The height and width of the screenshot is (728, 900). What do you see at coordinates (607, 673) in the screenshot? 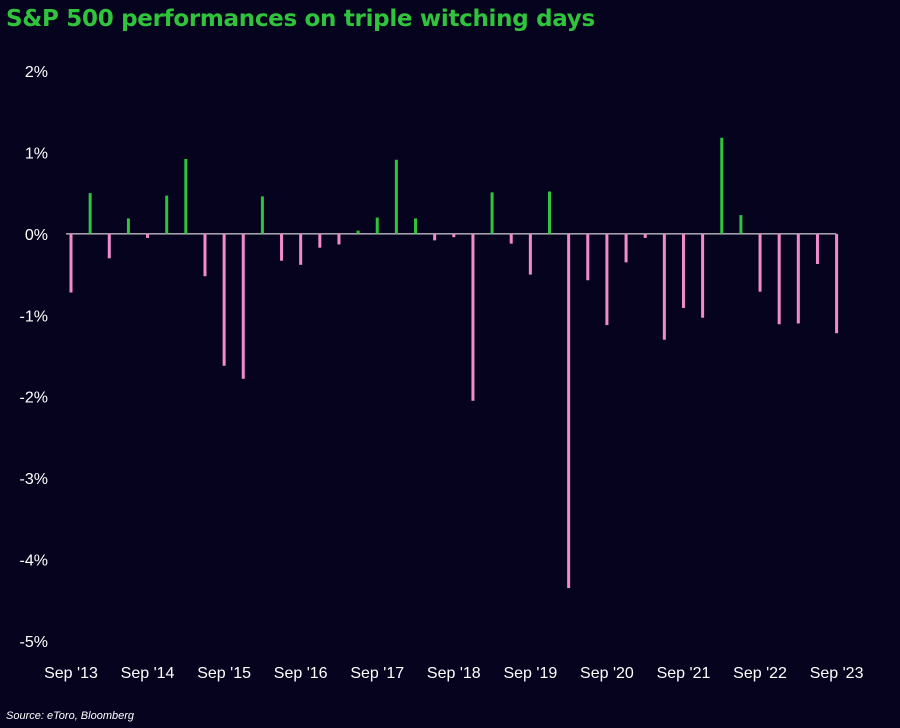
I see `x-tick-label: Sep '20` at bounding box center [607, 673].